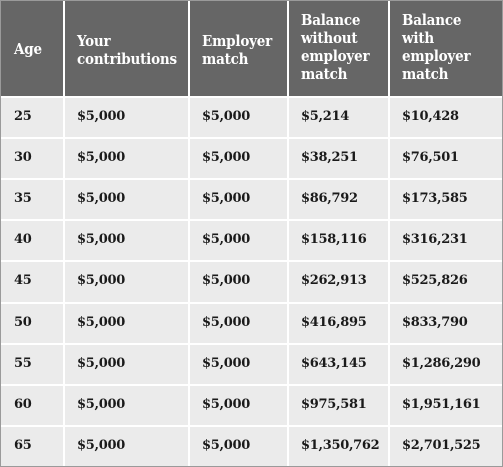  What do you see at coordinates (251, 199) in the screenshot?
I see `table-row: 35 $5,000 $5,000 $86,792 $173,585` at bounding box center [251, 199].